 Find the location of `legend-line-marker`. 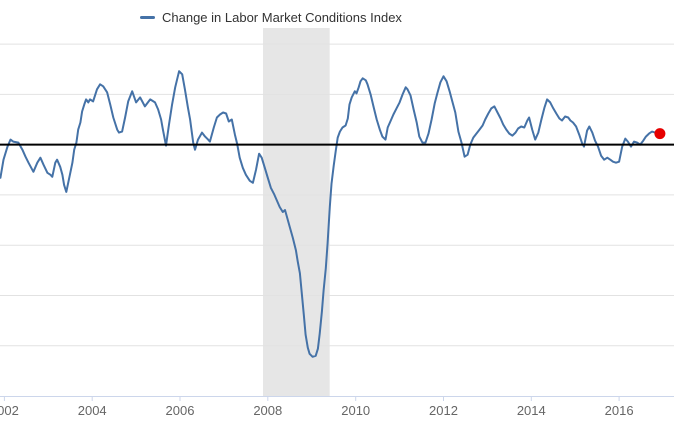

legend-line-marker is located at coordinates (147, 17).